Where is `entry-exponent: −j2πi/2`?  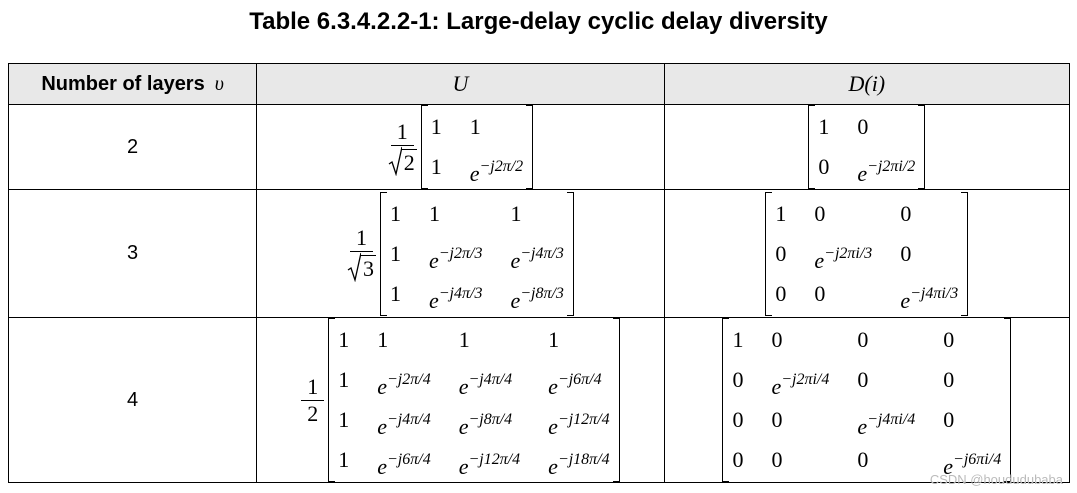
entry-exponent: −j2πi/2 is located at coordinates (891, 166).